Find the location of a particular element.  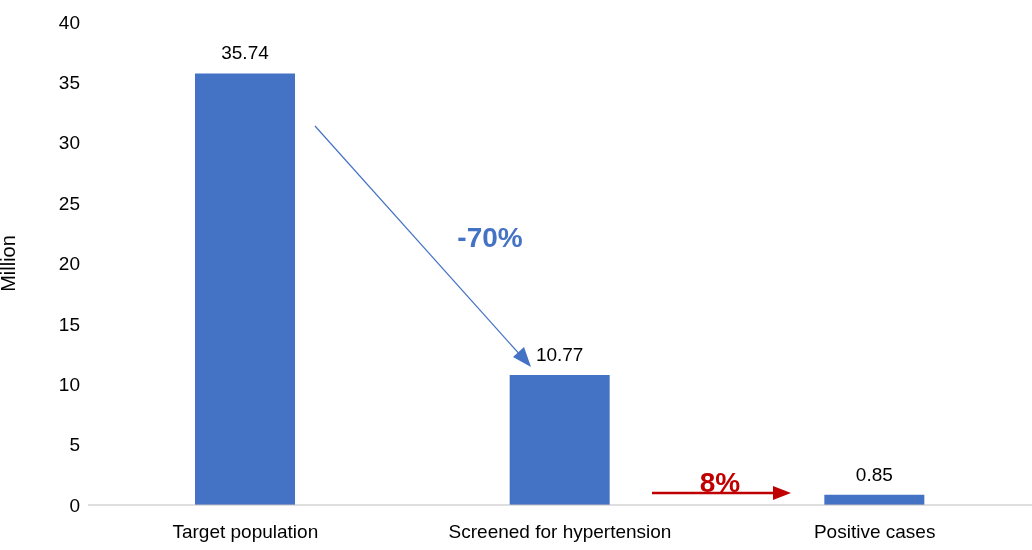

data-label: 10.77 is located at coordinates (559, 354).